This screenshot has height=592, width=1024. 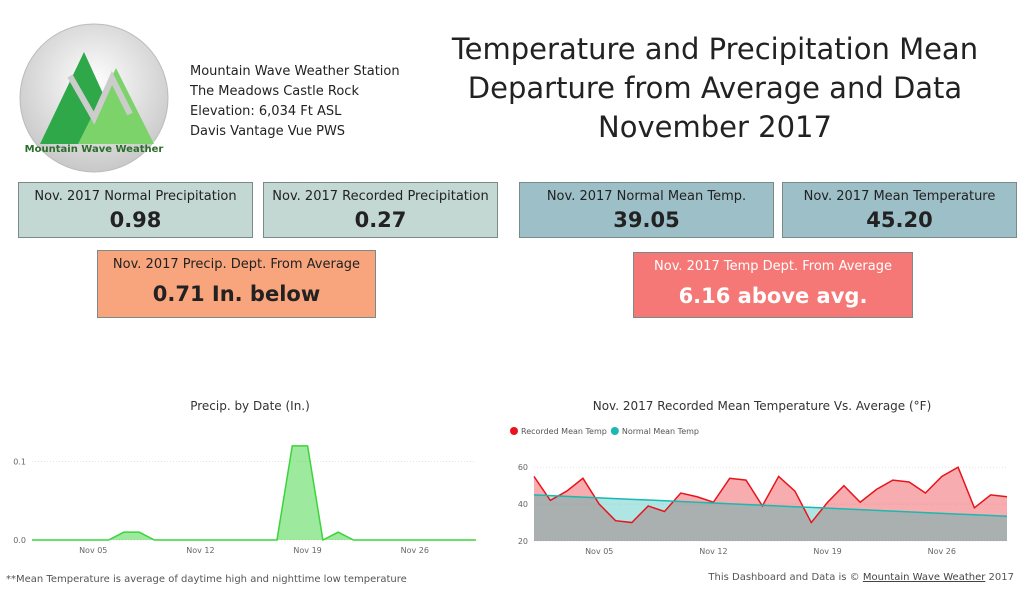 I want to click on title-line: November 2017, so click(x=715, y=127).